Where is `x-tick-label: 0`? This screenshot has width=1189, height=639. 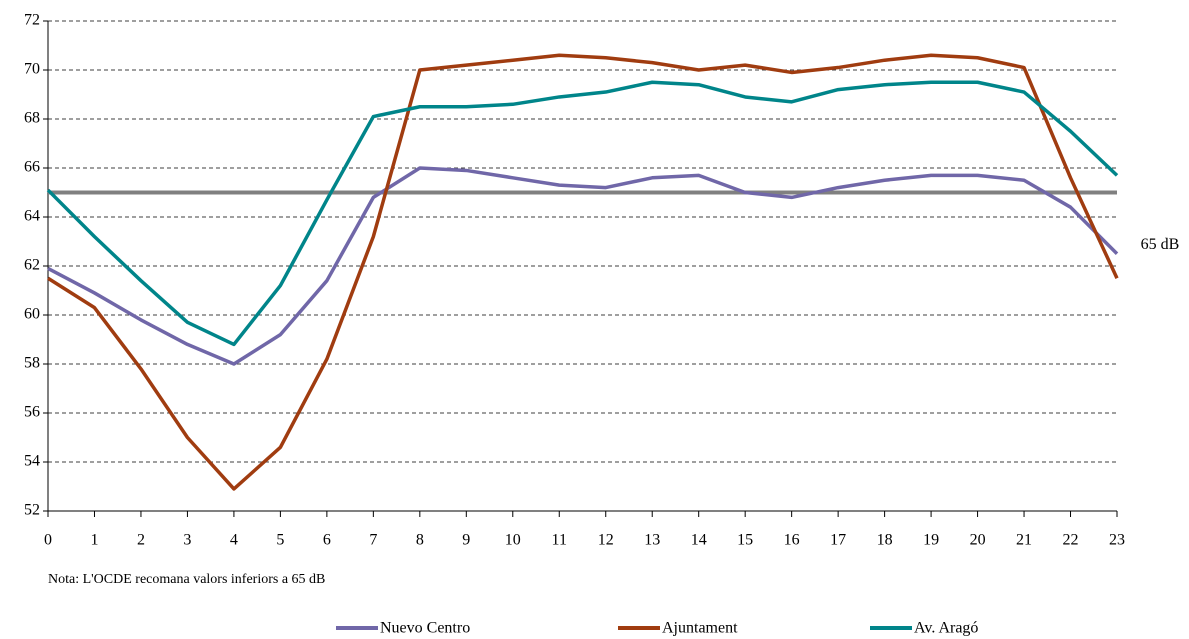 x-tick-label: 0 is located at coordinates (48, 540).